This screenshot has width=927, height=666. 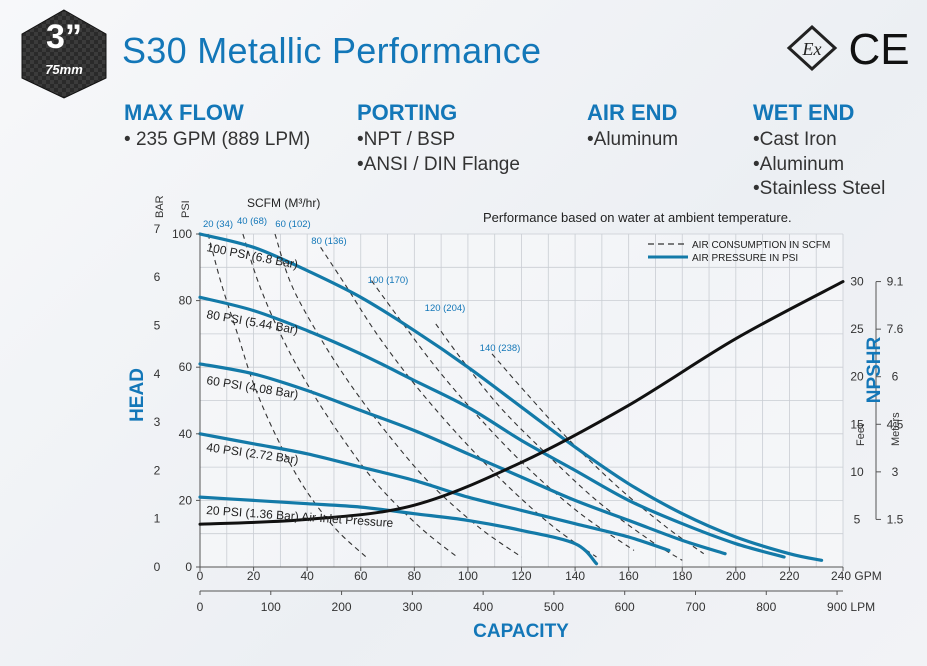 I want to click on lpm-tick-label: 800, so click(x=766, y=607).